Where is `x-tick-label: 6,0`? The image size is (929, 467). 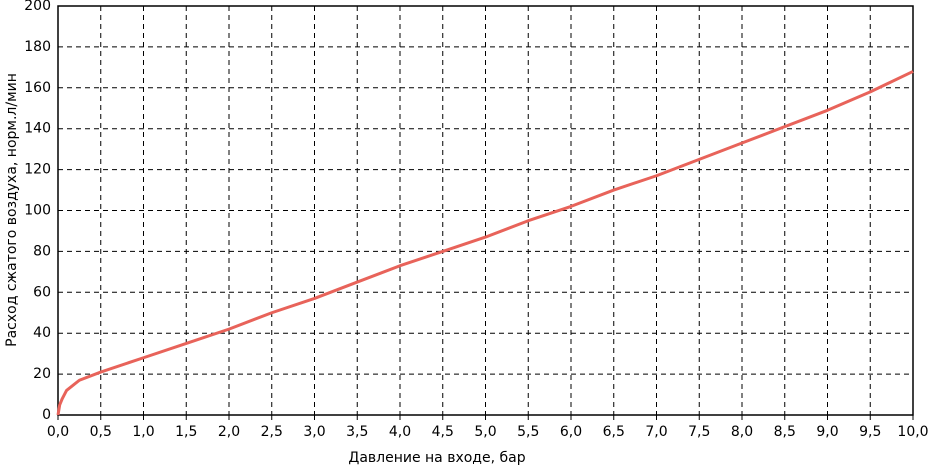
x-tick-label: 6,0 is located at coordinates (571, 432).